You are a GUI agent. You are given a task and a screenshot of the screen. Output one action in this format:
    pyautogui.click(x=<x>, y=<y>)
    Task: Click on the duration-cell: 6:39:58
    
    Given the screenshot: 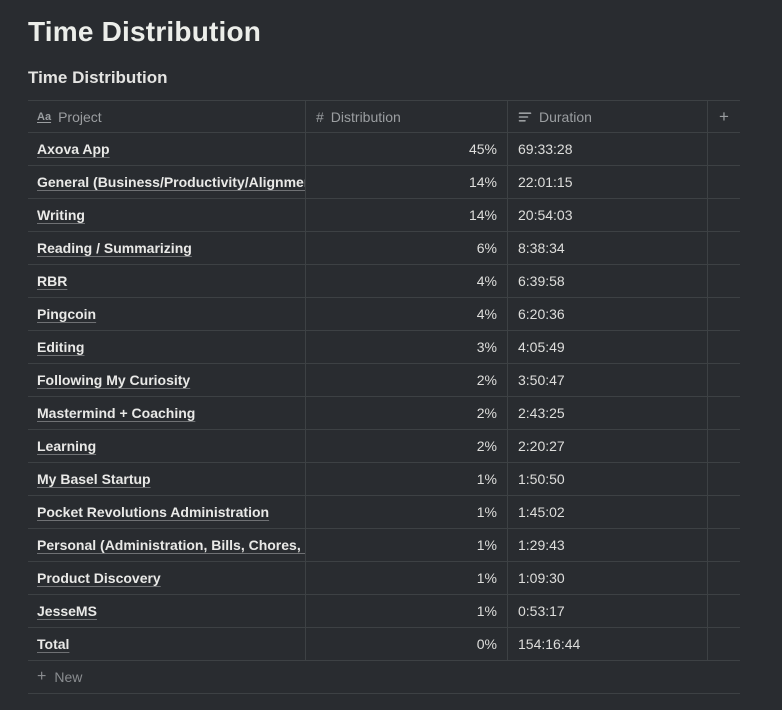 What is the action you would take?
    pyautogui.click(x=608, y=281)
    